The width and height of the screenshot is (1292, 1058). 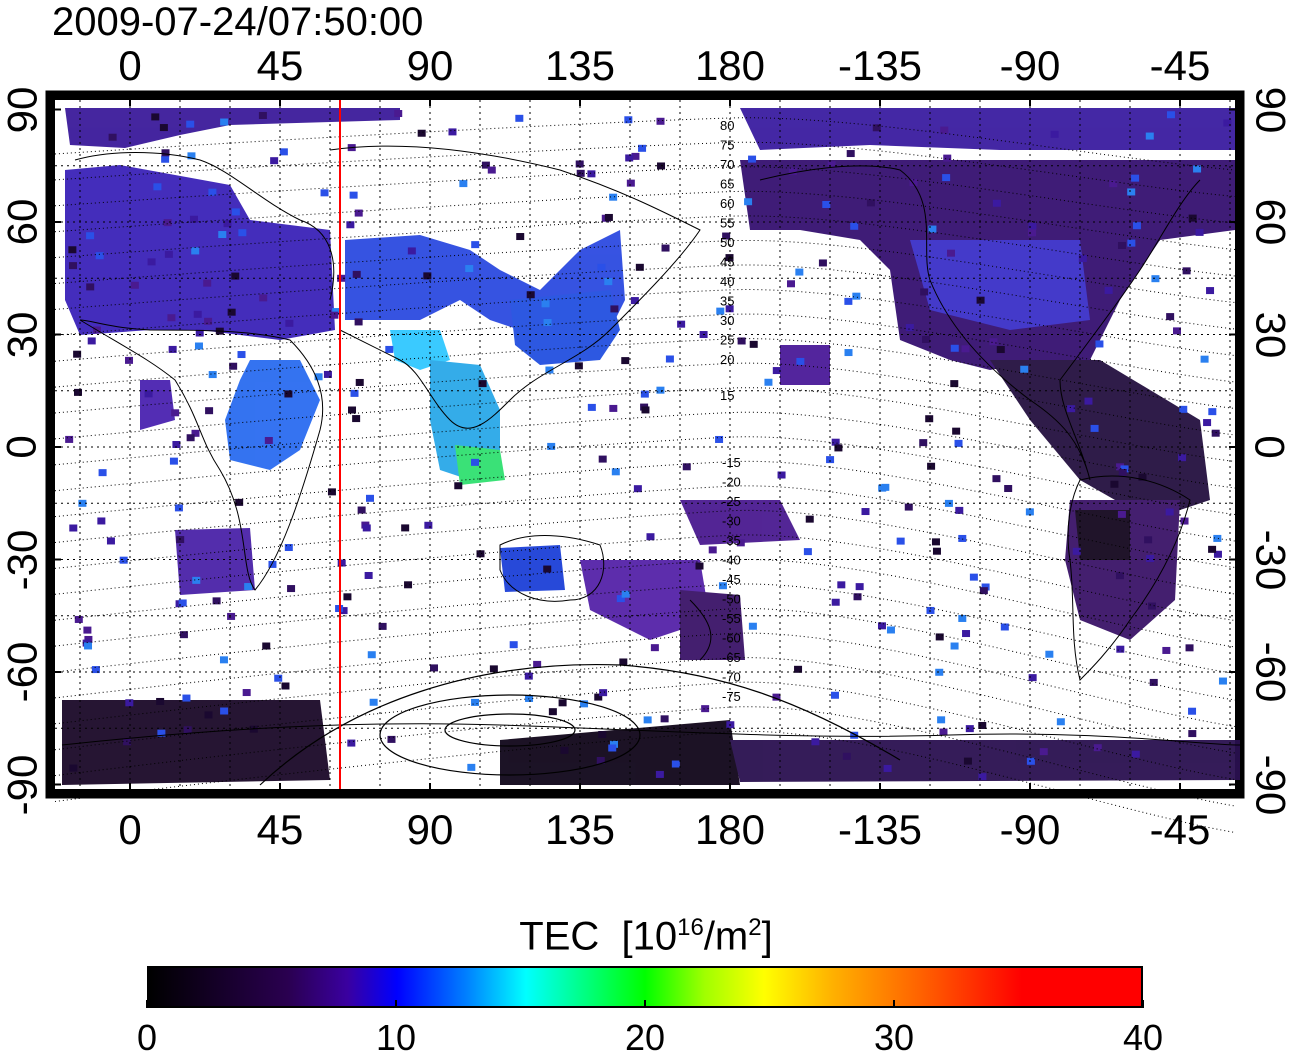 I want to click on tec-indonesia, so click(x=480, y=465).